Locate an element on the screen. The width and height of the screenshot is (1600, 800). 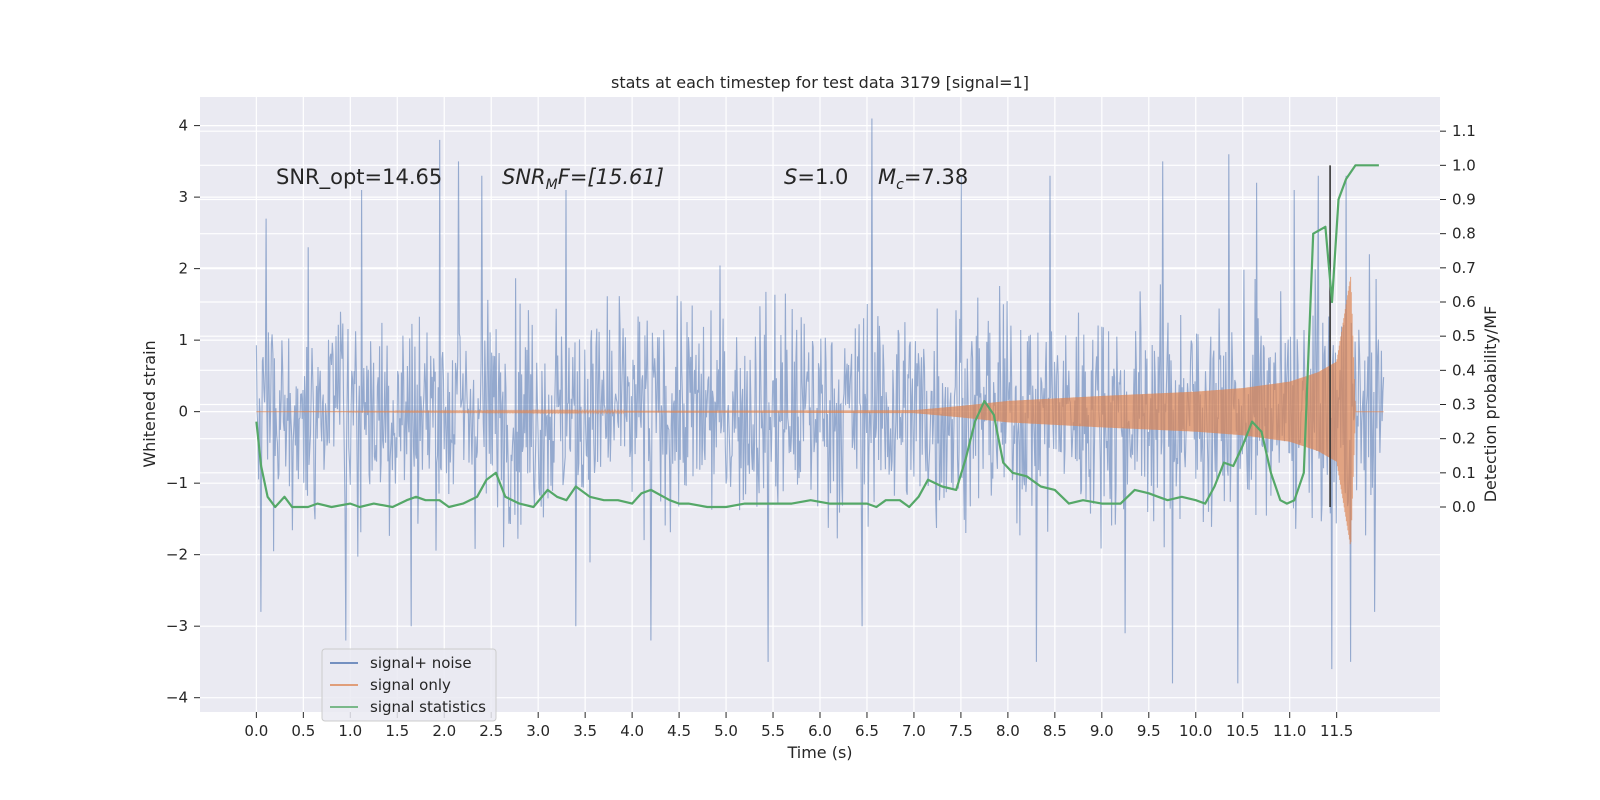
annotation-snr-mf-value: F=[15.61] is located at coordinates (611, 177).